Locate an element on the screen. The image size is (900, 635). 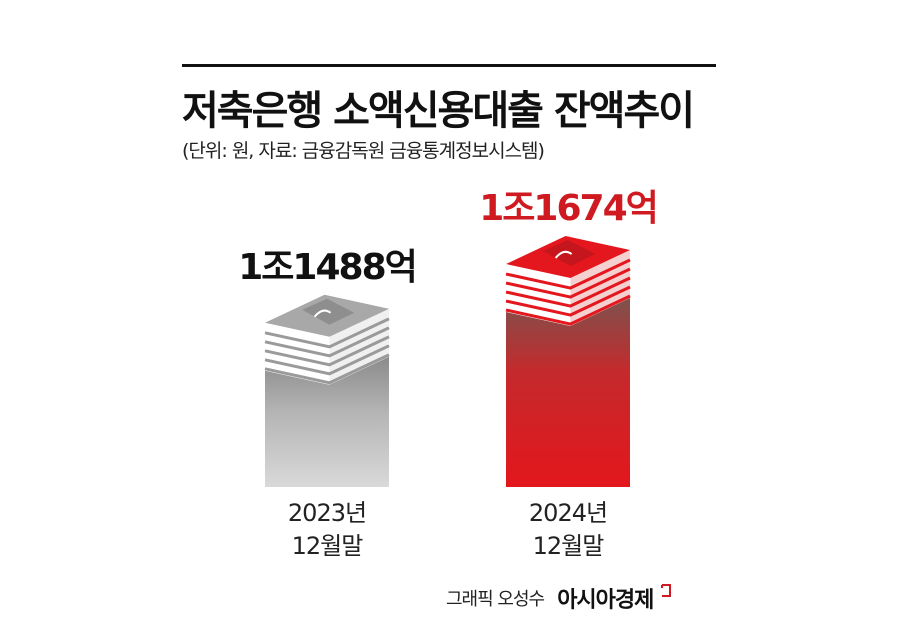
brand-mark-icon is located at coordinates (666, 590).